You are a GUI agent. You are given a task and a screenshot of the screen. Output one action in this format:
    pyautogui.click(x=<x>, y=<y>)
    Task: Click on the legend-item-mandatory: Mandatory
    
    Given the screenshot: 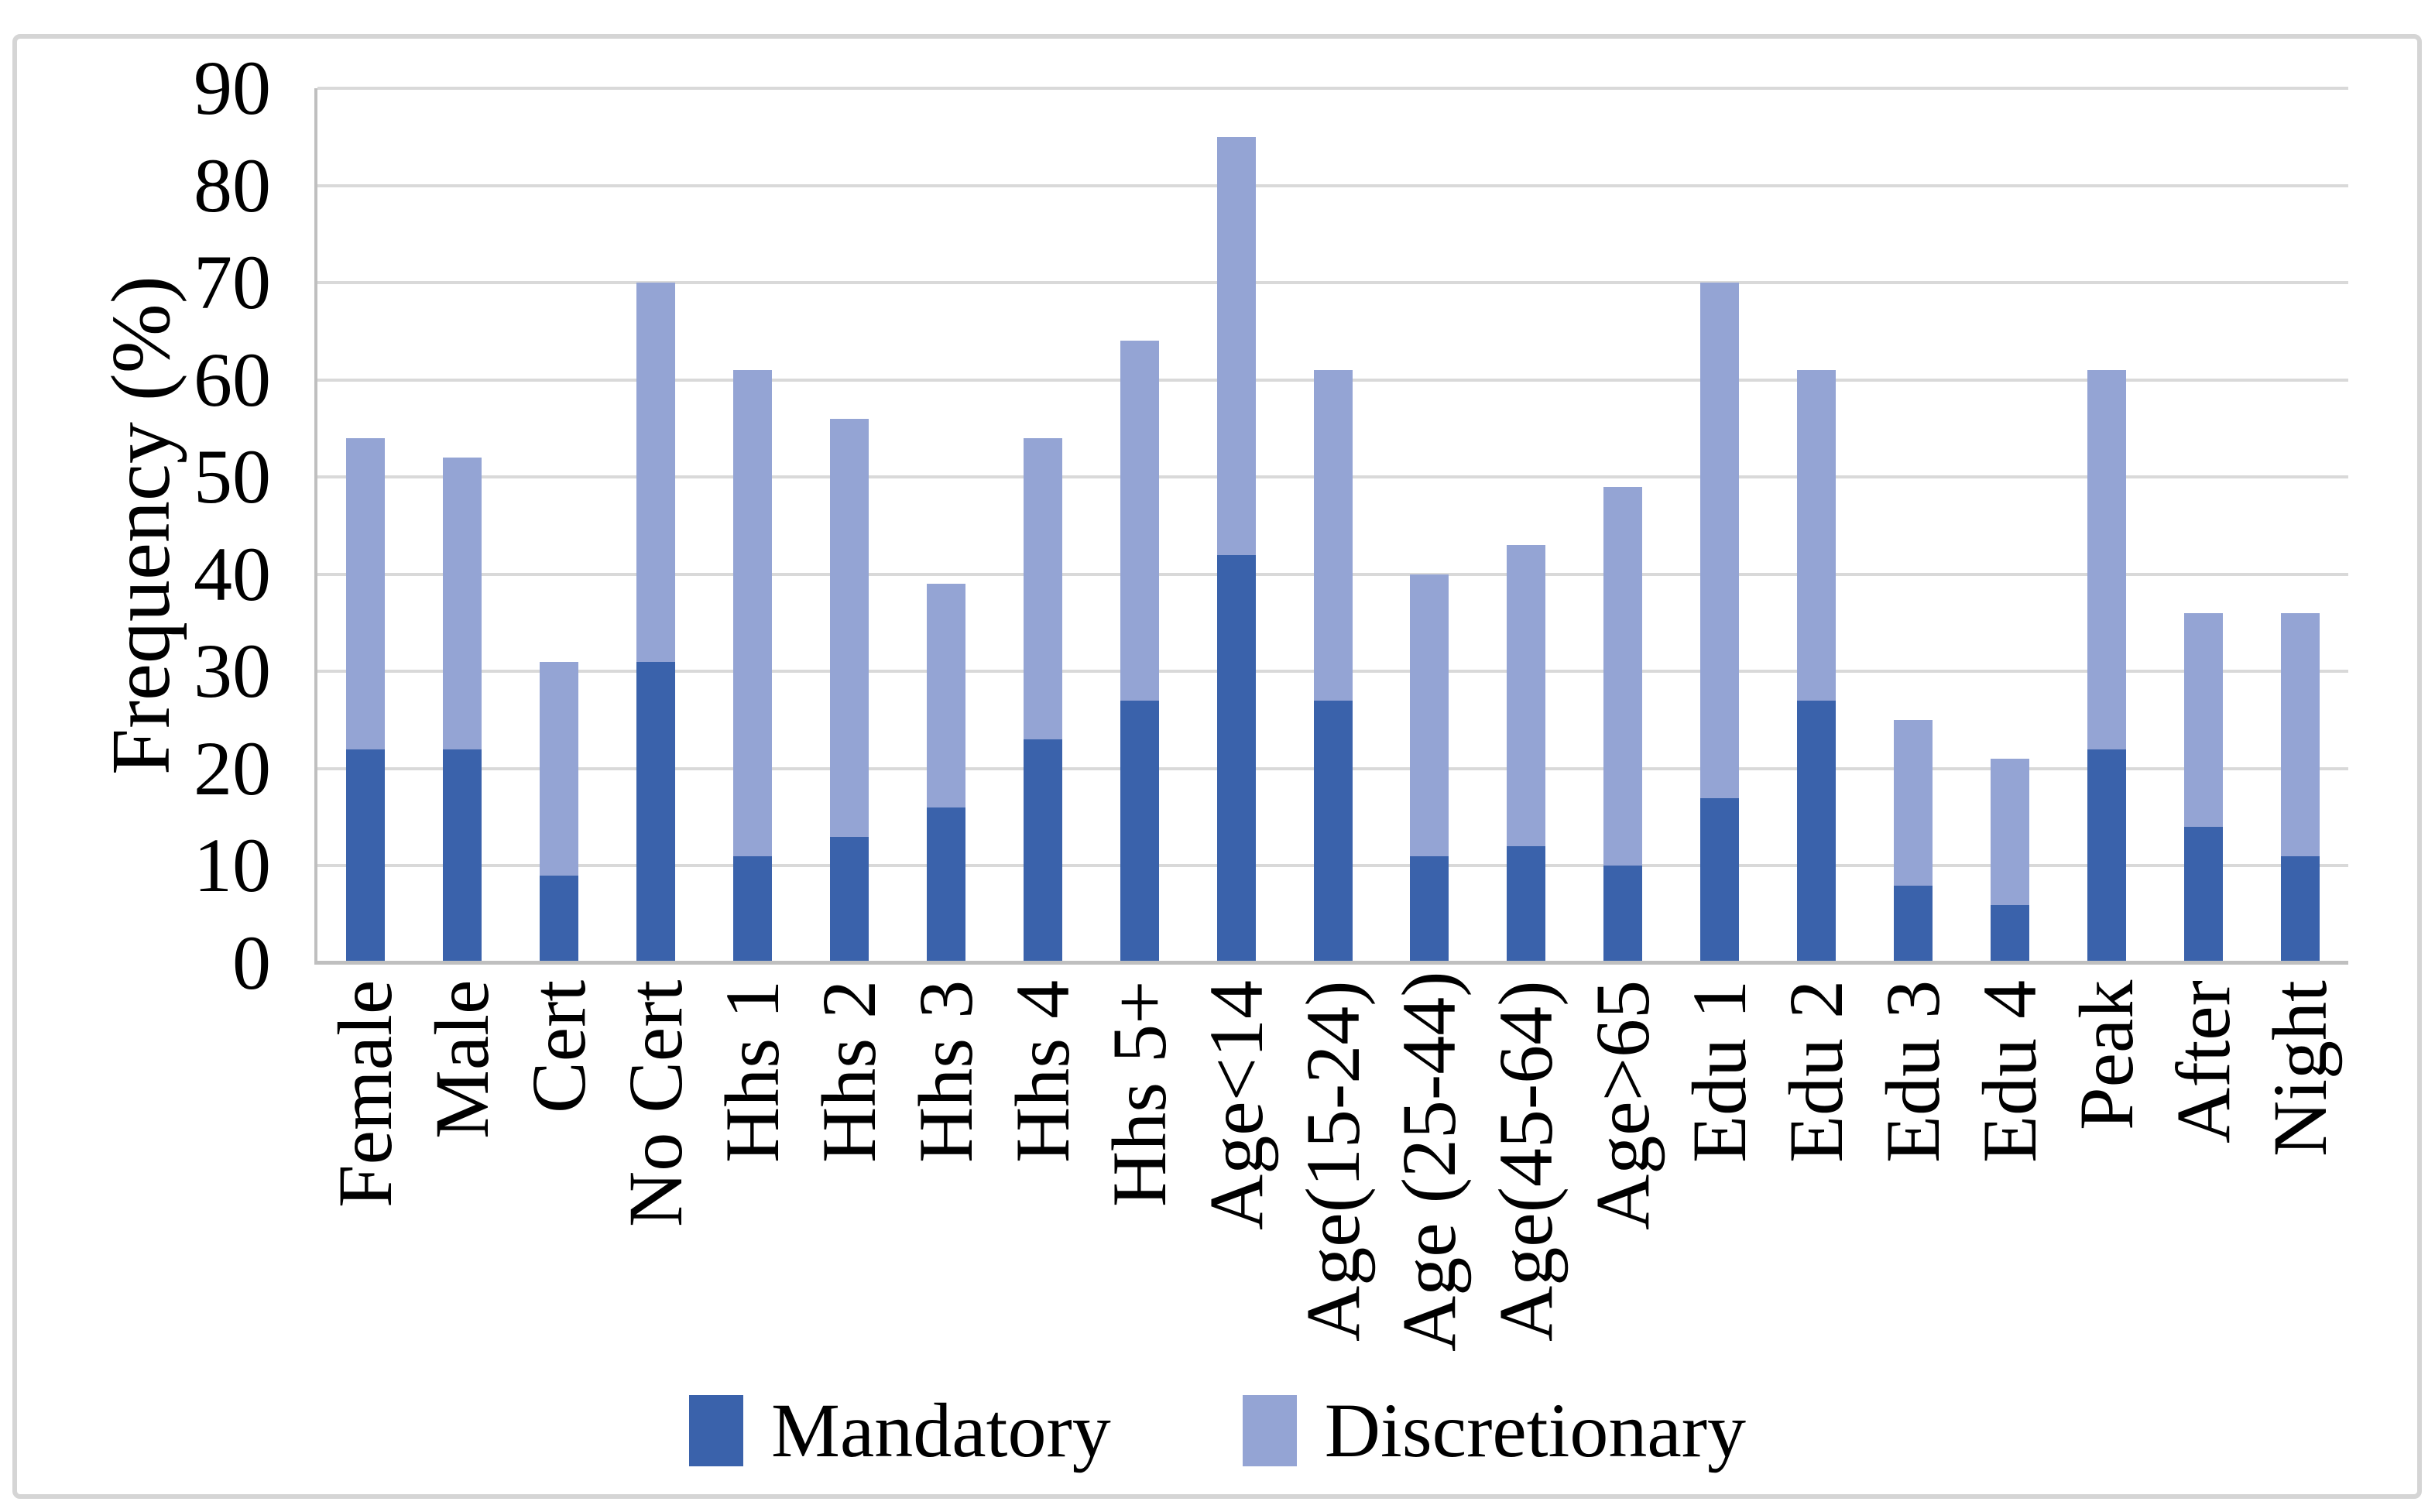 What is the action you would take?
    pyautogui.click(x=899, y=1430)
    